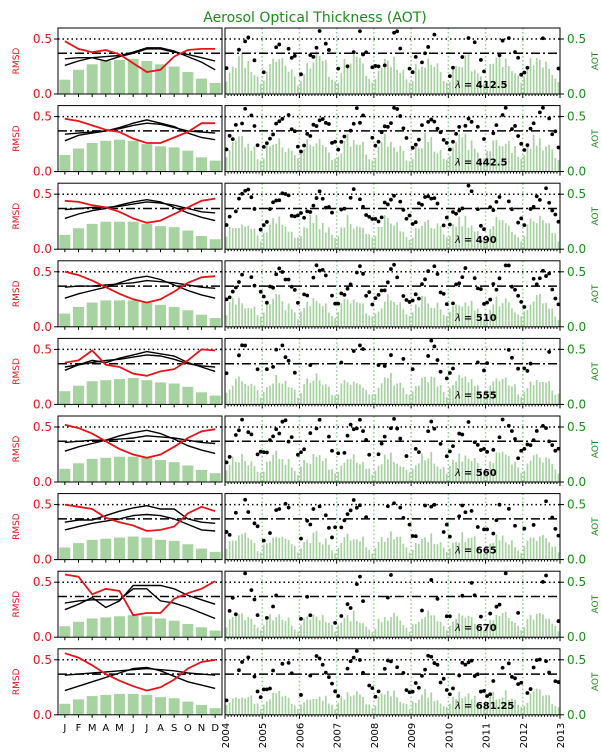 The image size is (602, 753). I want to click on left-plot-frame, so click(140, 527).